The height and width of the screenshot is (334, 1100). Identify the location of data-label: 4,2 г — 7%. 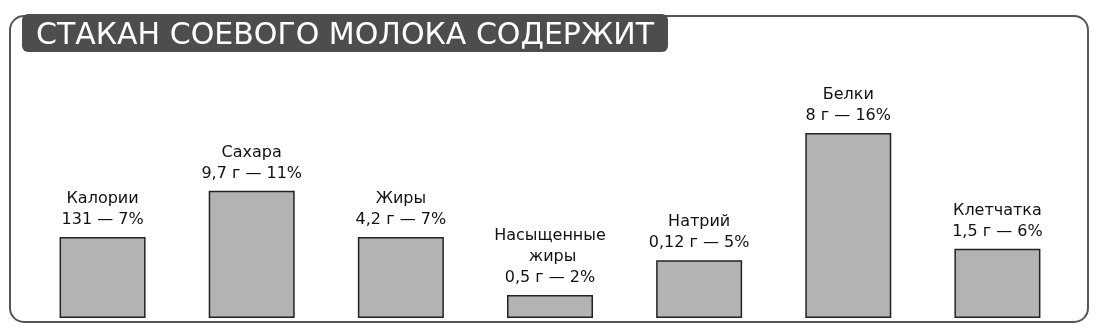
(401, 219).